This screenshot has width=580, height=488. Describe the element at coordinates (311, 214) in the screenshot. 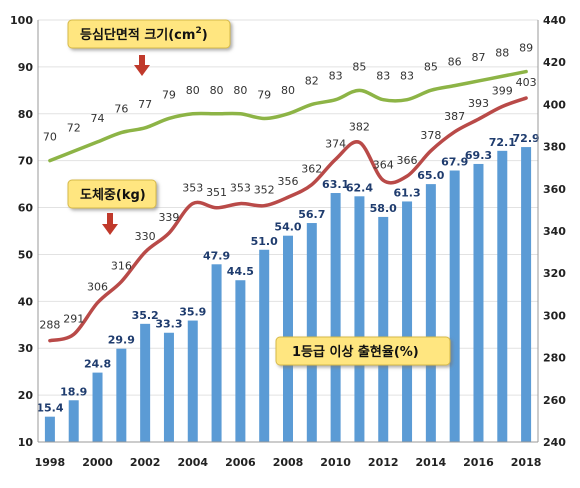

I see `bar-value-label: 56.7` at that location.